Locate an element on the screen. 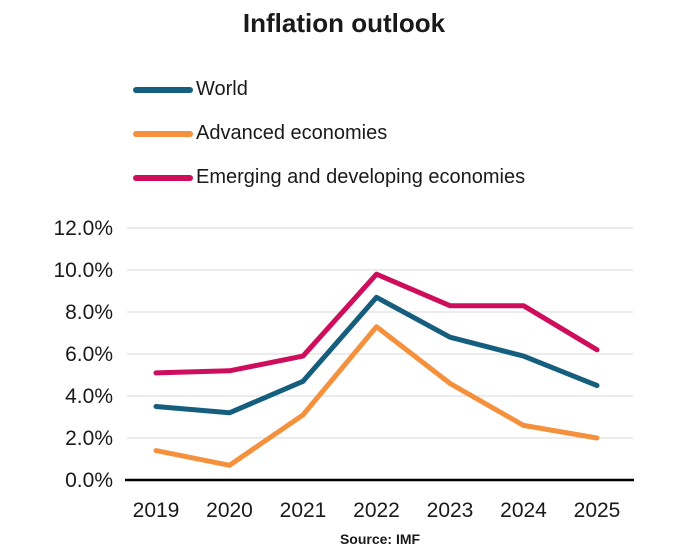  x-tick-label: 2020 is located at coordinates (229, 510).